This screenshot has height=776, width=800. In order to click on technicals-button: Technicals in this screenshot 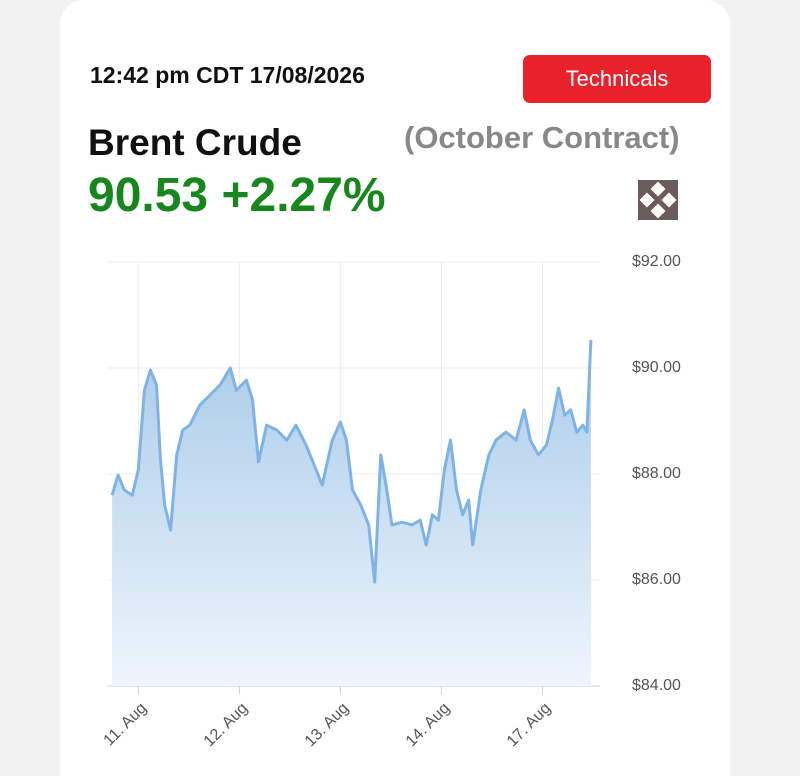, I will do `click(617, 79)`.